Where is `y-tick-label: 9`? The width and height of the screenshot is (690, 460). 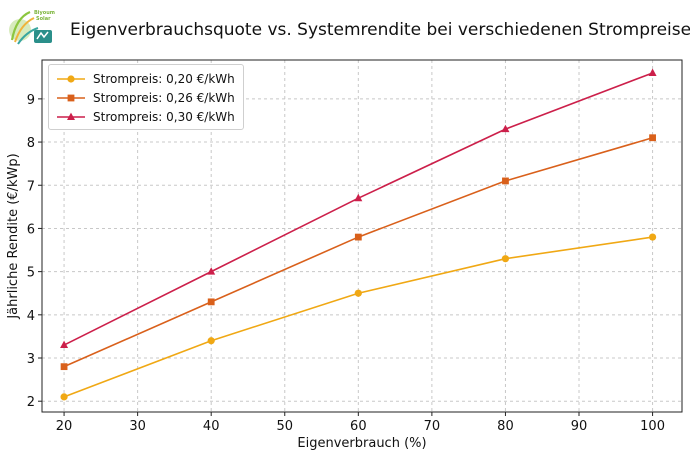 y-tick-label: 9 is located at coordinates (31, 100).